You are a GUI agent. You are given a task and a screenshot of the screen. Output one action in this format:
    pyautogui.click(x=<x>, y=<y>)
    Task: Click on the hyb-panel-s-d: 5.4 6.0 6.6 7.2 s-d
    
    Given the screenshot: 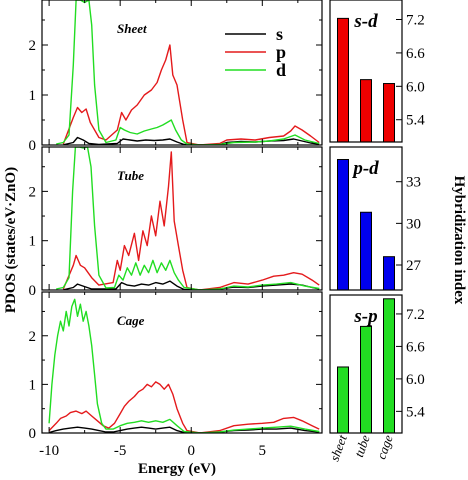 What is the action you would take?
    pyautogui.click(x=377, y=71)
    